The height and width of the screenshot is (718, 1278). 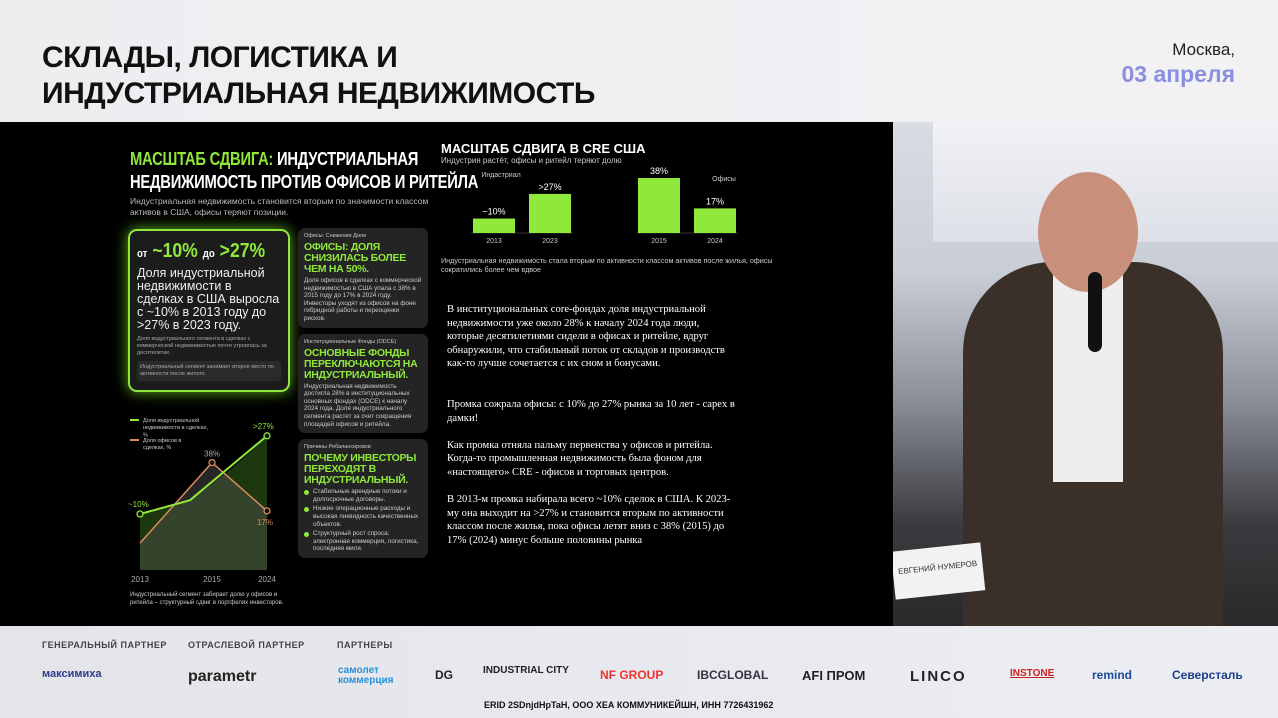 What do you see at coordinates (202, 159) in the screenshot?
I see `title-accent: МАСШТАБ СДВИГА:` at bounding box center [202, 159].